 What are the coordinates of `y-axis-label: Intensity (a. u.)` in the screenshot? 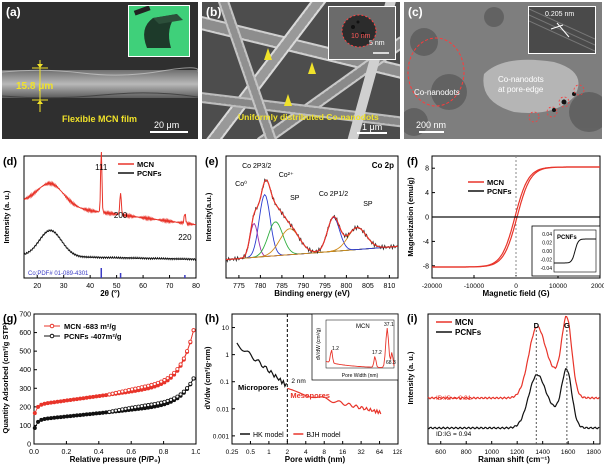 It's located at (6, 216).